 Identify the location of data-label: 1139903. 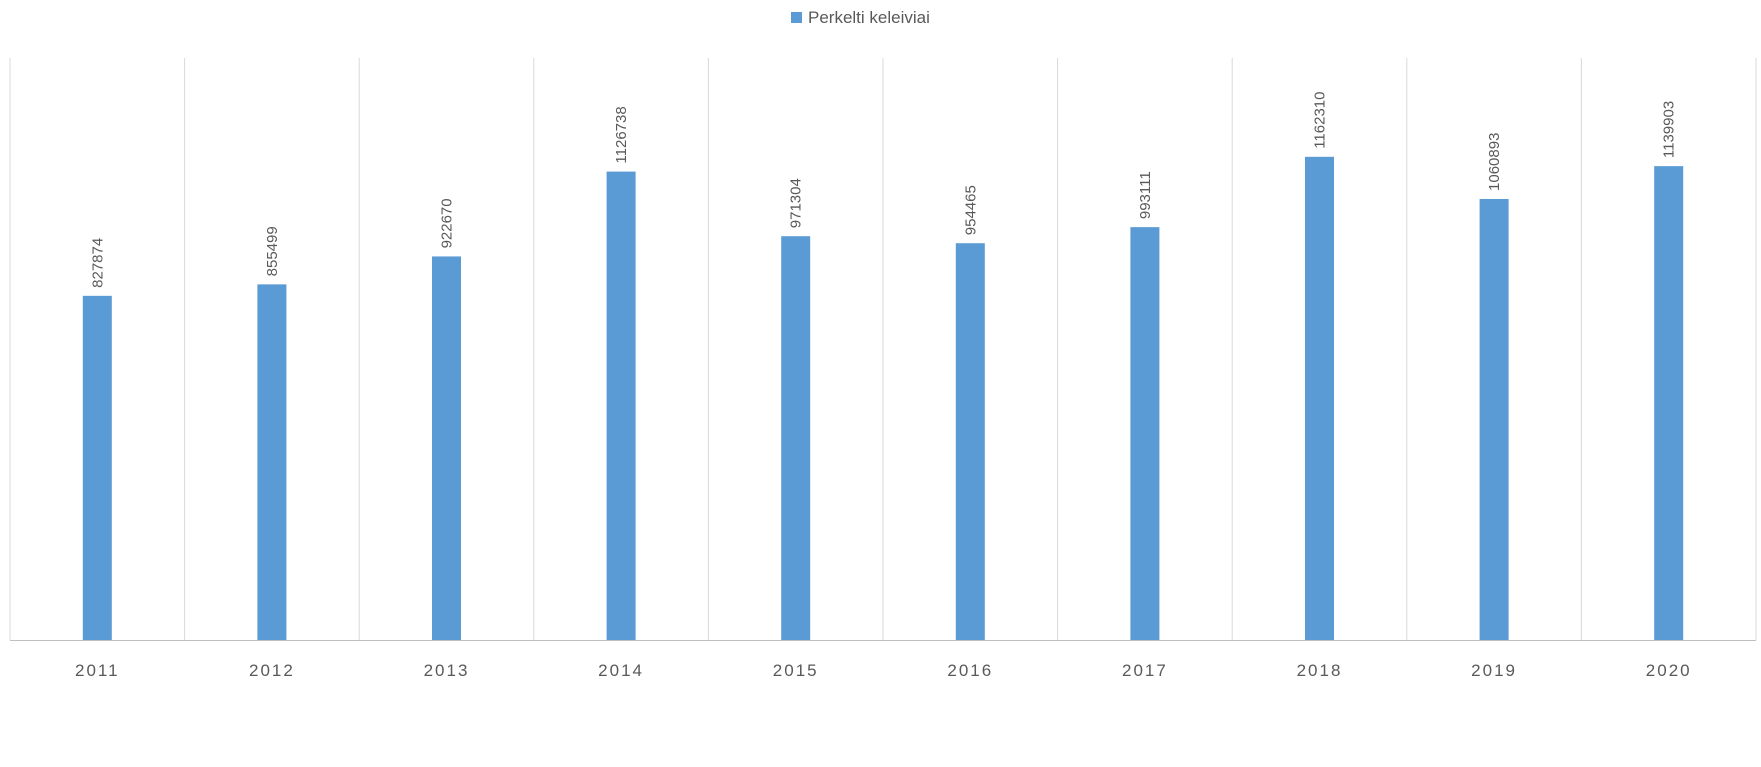
(1669, 129).